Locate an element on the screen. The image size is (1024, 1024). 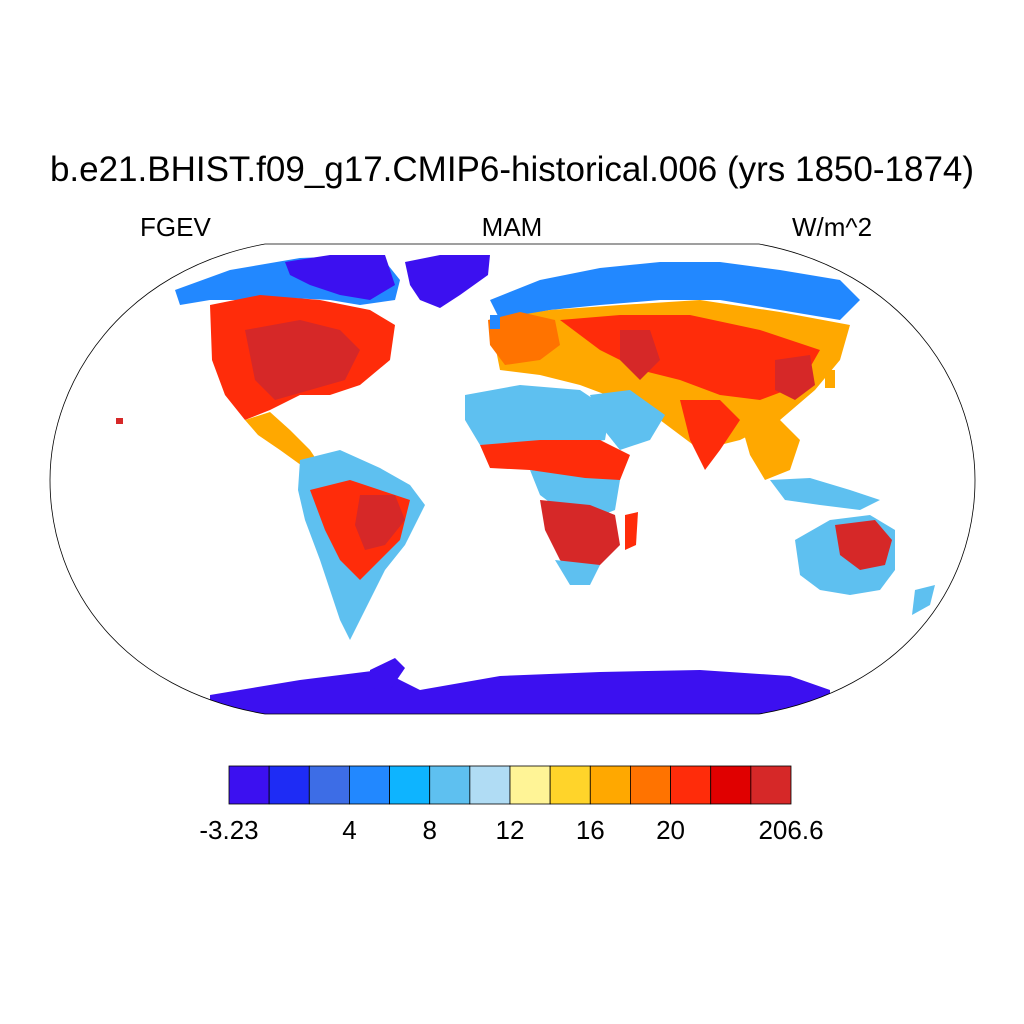
north-america-core is located at coordinates (302, 360).